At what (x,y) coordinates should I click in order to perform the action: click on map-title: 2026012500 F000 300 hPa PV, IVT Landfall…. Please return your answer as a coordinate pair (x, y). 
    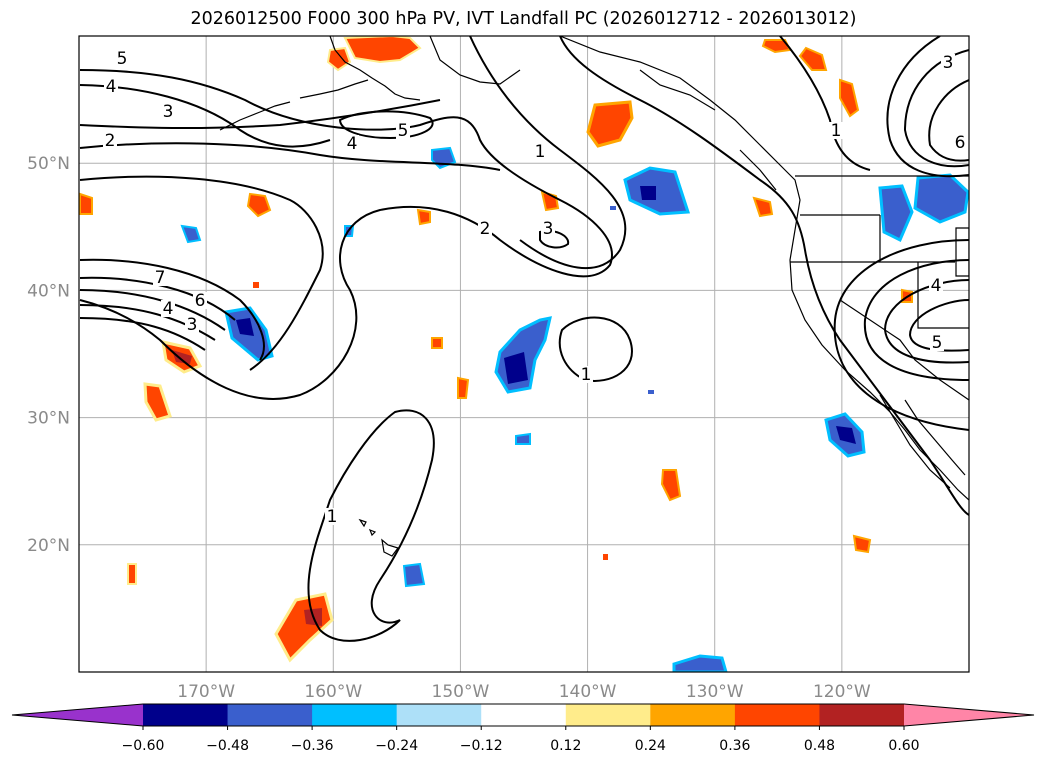
    Looking at the image, I should click on (523, 19).